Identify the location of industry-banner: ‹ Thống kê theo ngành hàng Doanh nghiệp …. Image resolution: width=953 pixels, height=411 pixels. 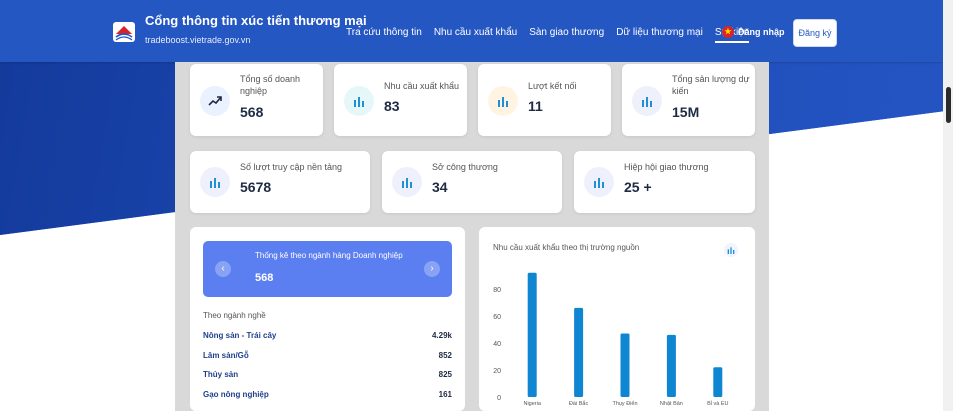
(327, 269).